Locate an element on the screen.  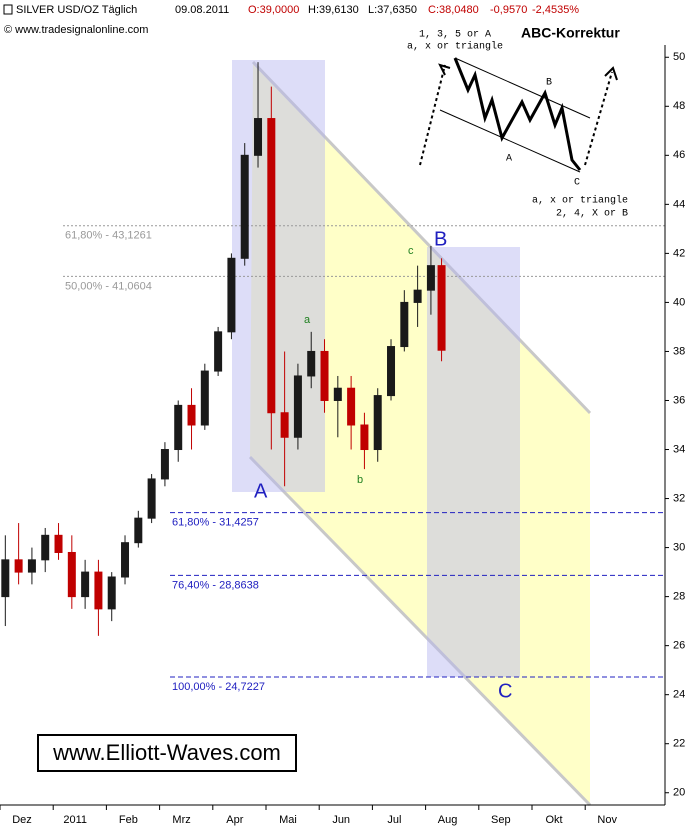
wave-label: b is located at coordinates (360, 480).